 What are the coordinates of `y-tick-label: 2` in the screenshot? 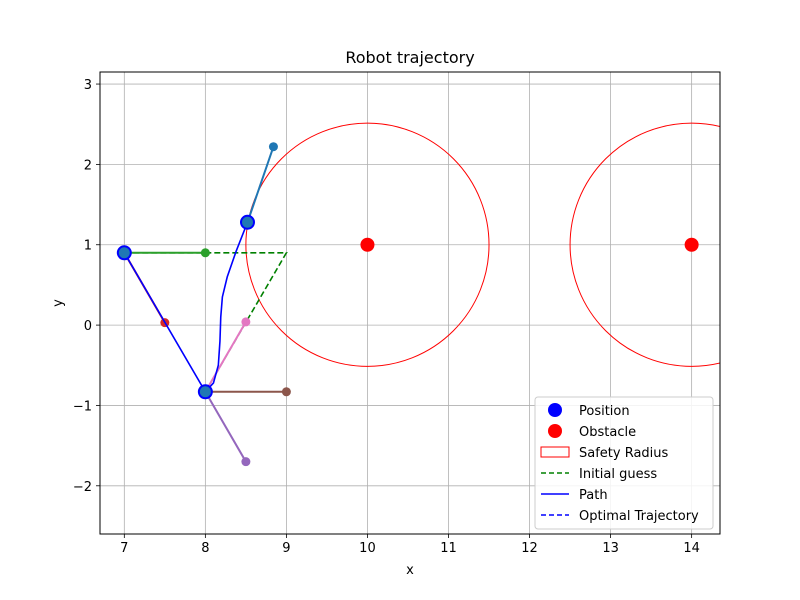 It's located at (88, 165).